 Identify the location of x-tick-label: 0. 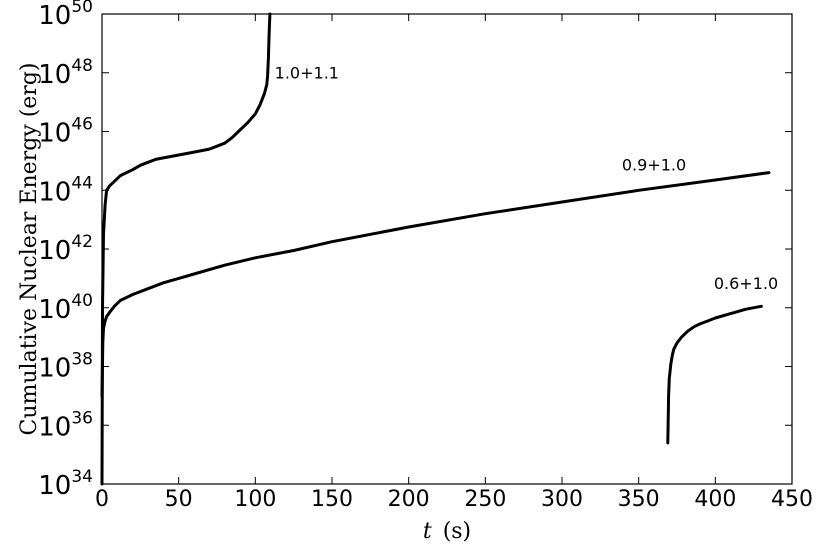
(102, 499).